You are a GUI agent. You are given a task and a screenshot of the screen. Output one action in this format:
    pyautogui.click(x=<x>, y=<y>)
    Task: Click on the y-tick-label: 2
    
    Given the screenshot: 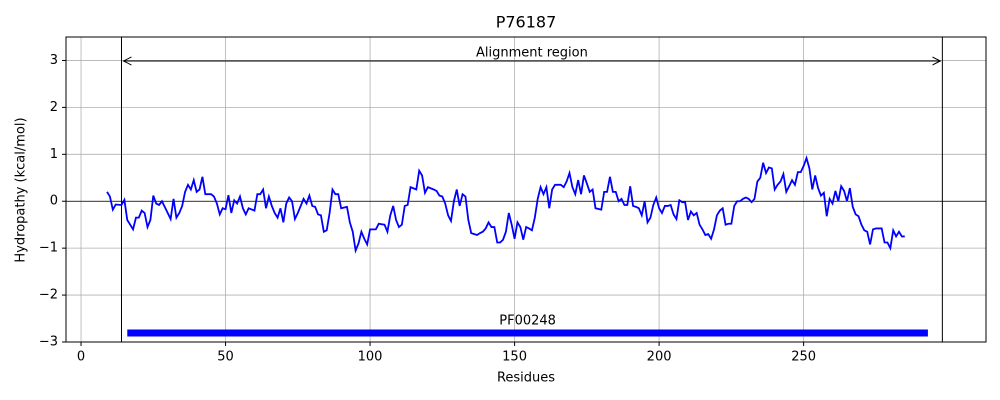 What is the action you would take?
    pyautogui.click(x=54, y=107)
    